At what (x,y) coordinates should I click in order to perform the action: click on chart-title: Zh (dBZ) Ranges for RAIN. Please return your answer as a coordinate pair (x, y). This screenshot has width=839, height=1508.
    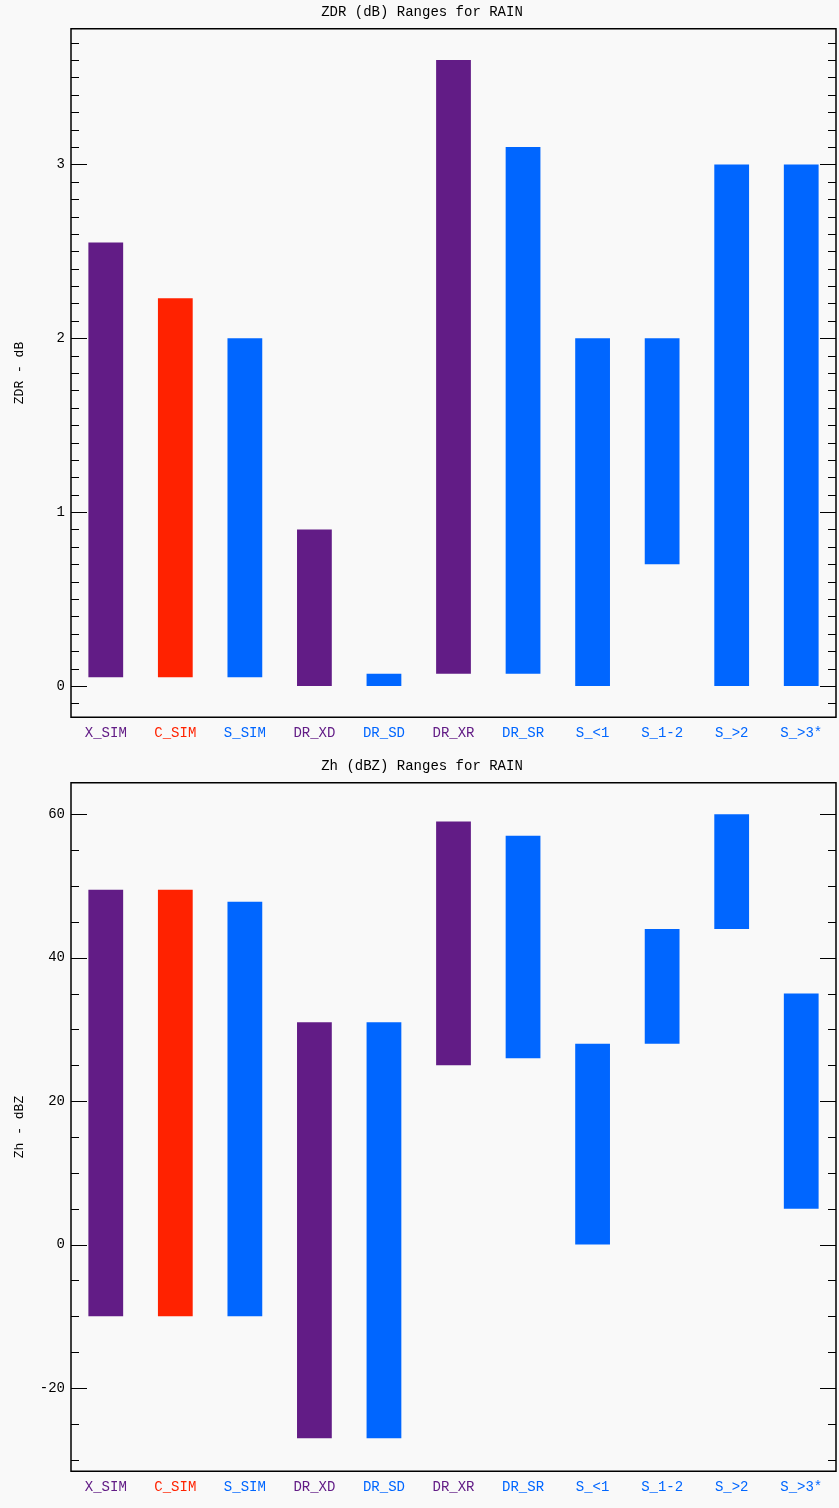
    Looking at the image, I should click on (422, 766).